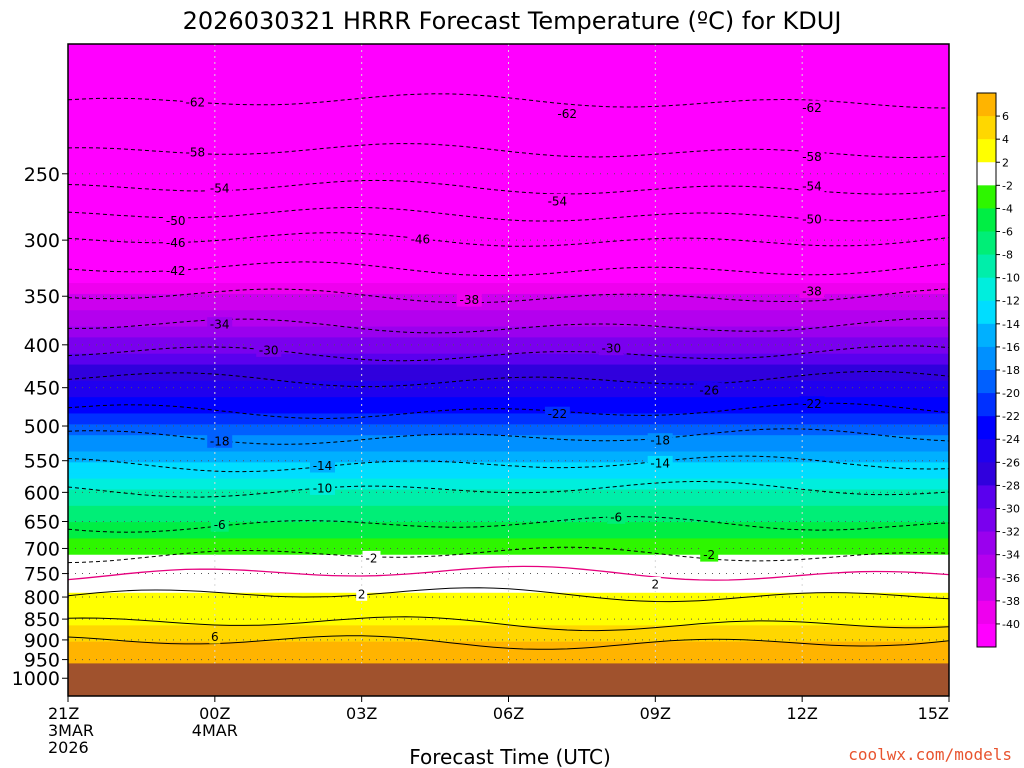 This screenshot has height=768, width=1024. What do you see at coordinates (42, 493) in the screenshot?
I see `y-tick-label: 600` at bounding box center [42, 493].